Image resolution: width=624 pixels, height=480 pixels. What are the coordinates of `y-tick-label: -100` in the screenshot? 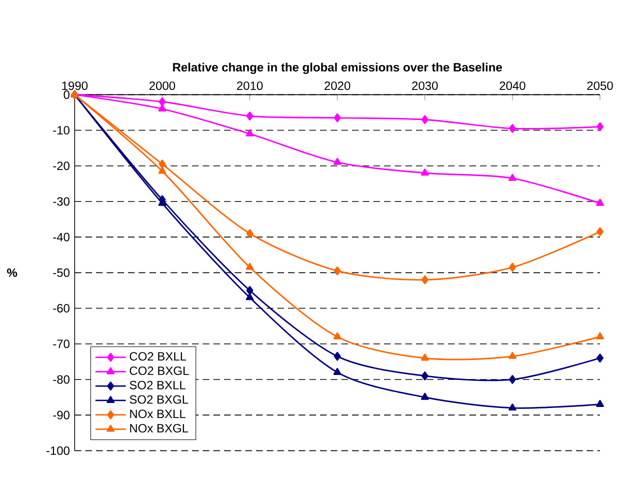 It's located at (58, 450).